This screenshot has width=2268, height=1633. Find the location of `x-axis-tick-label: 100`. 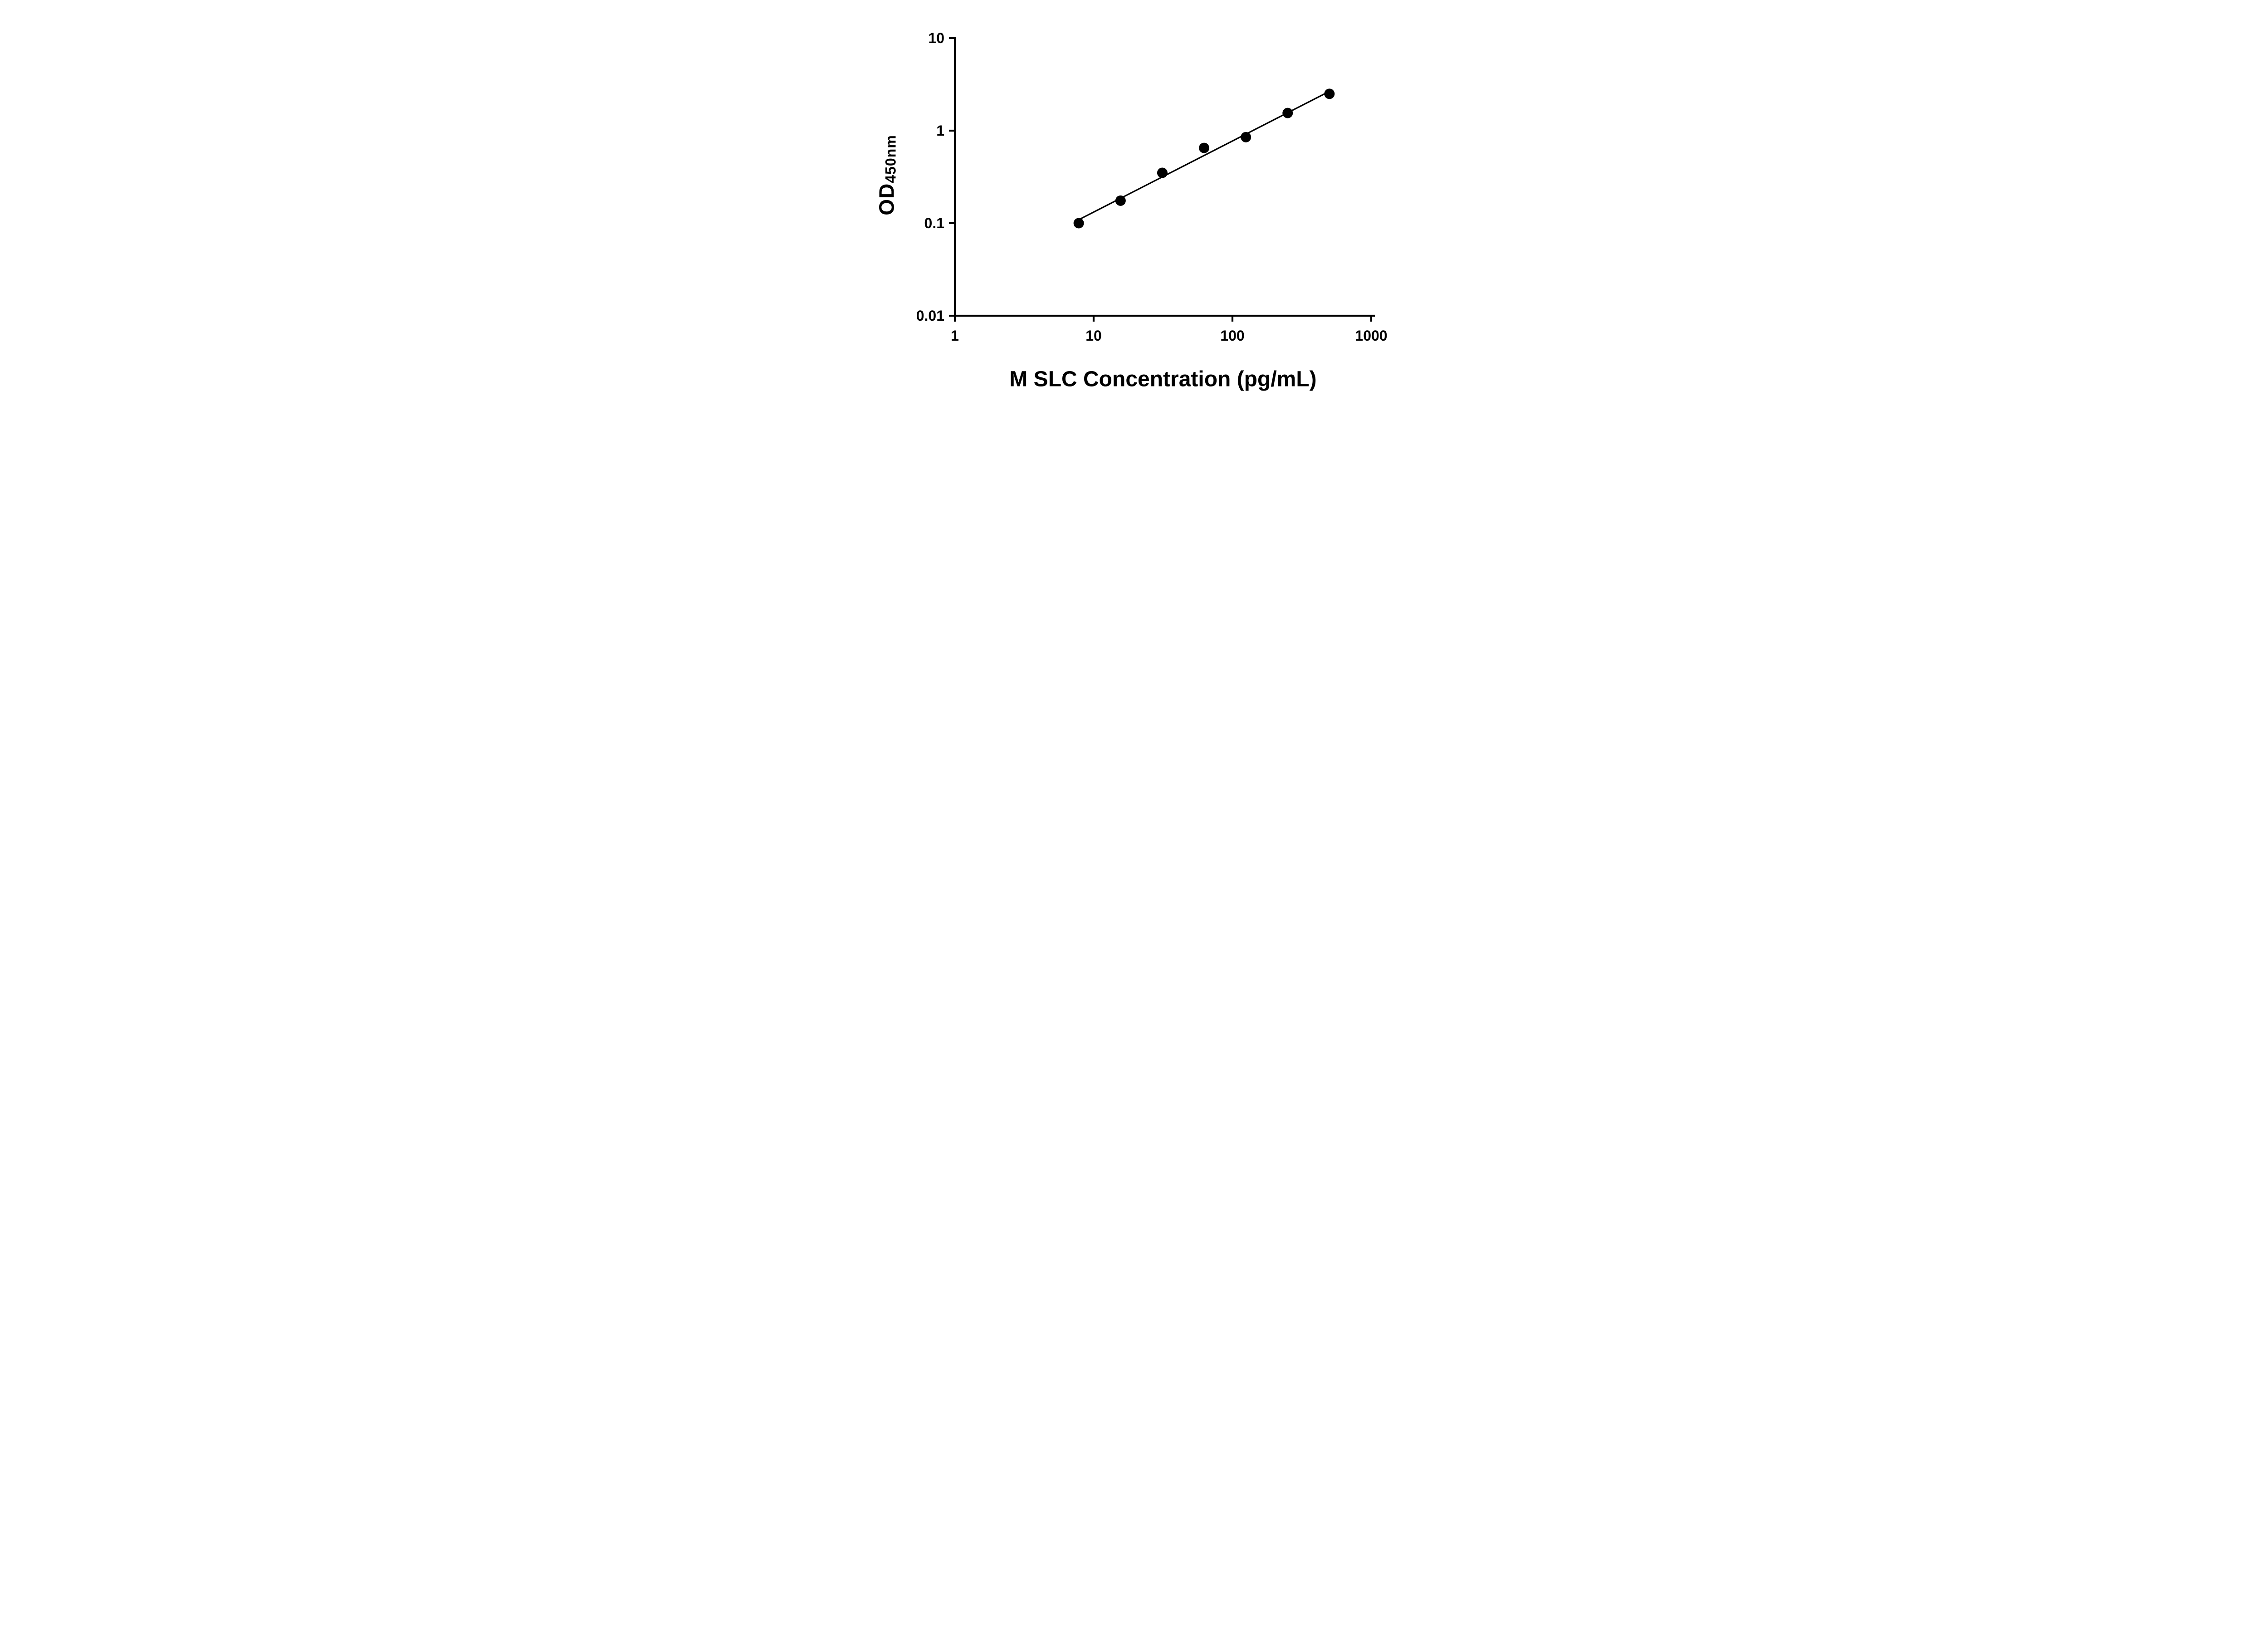

x-axis-tick-label: 100 is located at coordinates (1232, 336).